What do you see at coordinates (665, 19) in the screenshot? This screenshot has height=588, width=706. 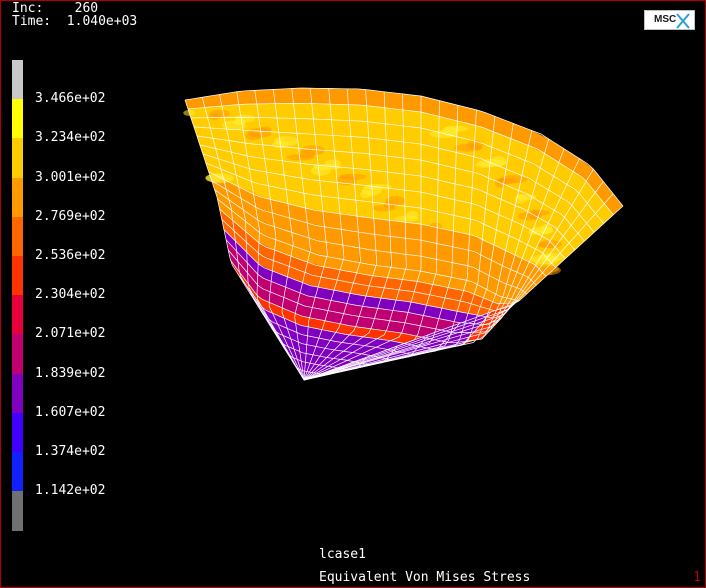 I see `msc-logo-text: MSC` at bounding box center [665, 19].